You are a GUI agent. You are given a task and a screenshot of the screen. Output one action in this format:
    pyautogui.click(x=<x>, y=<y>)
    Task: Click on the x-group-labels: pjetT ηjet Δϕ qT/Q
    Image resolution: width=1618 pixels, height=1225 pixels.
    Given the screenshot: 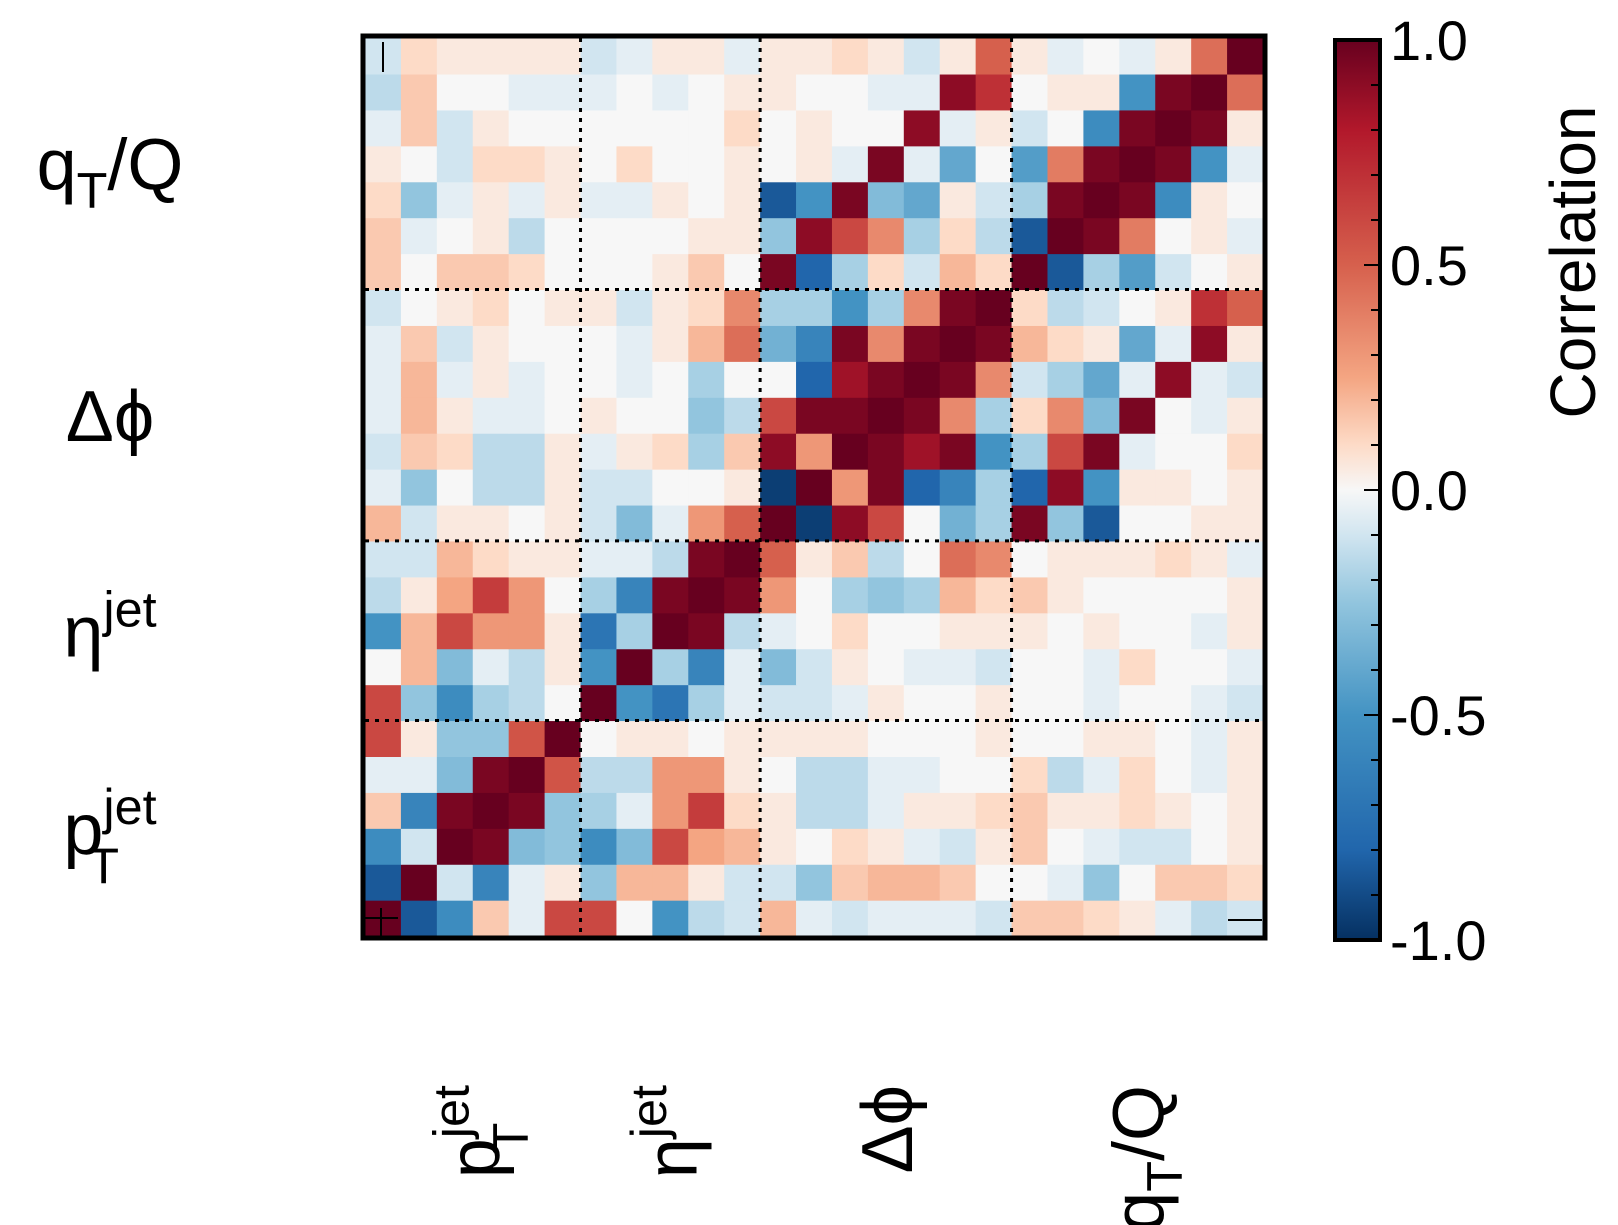 What is the action you would take?
    pyautogui.click(x=808, y=1155)
    